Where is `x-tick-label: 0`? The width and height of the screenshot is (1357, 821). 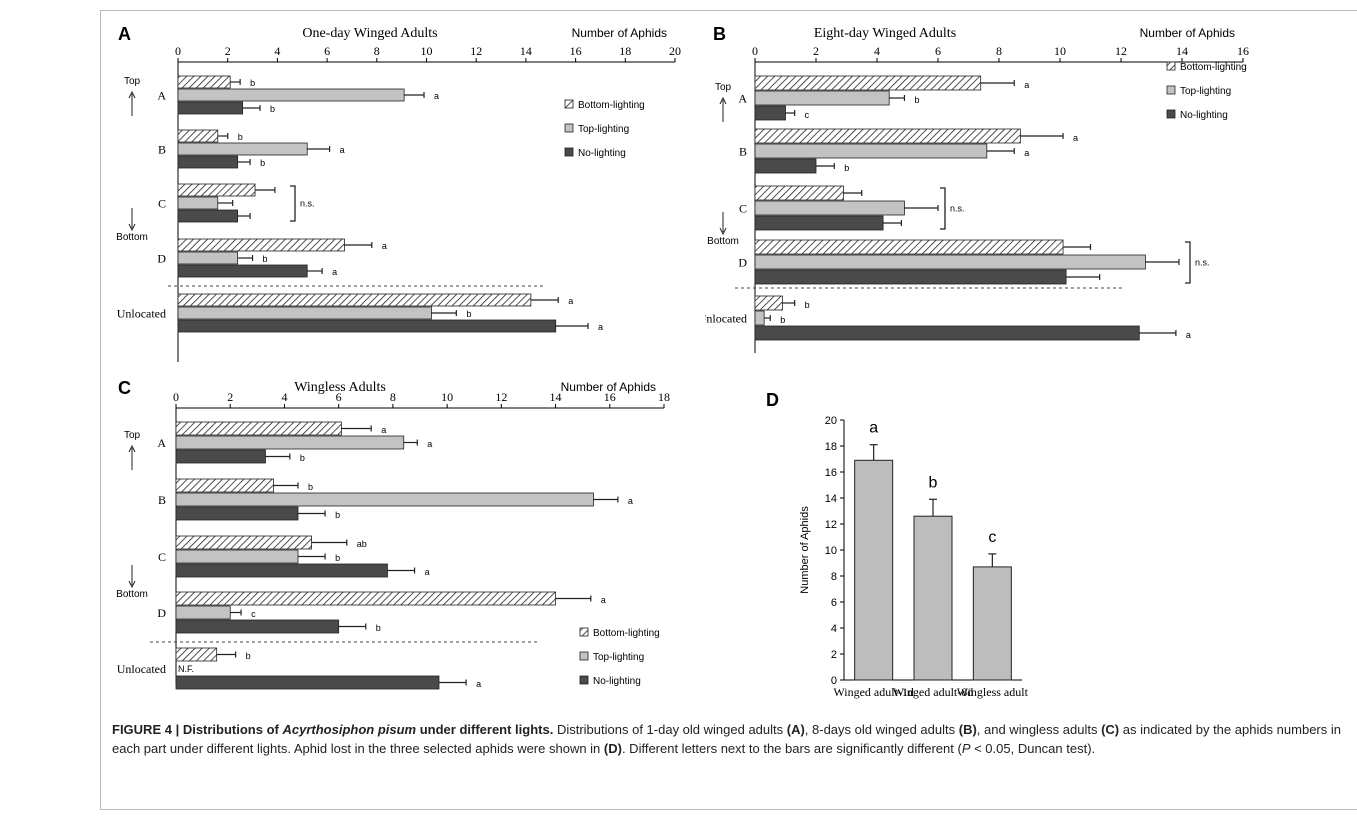
x-tick-label: 0 is located at coordinates (178, 51).